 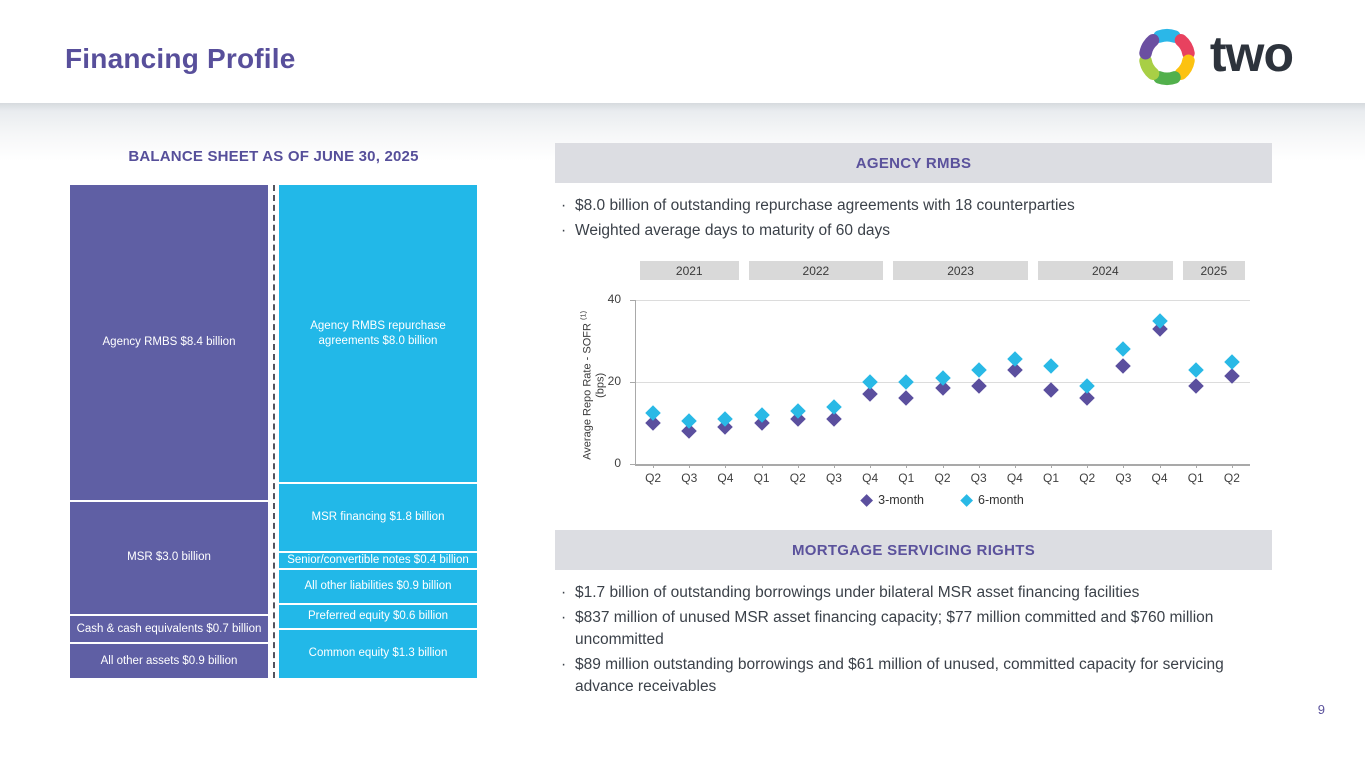 I want to click on year-band-2023: 2023, so click(x=960, y=270).